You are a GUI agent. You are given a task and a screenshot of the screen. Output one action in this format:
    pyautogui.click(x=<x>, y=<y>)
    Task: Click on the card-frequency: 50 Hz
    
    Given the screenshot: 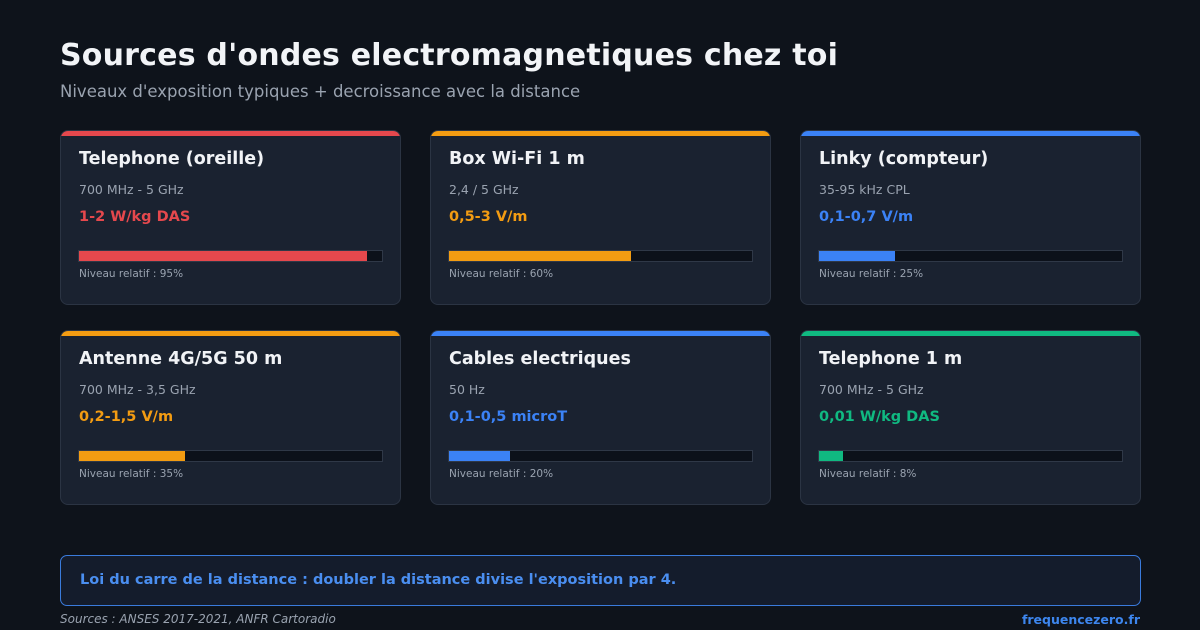 What is the action you would take?
    pyautogui.click(x=467, y=389)
    